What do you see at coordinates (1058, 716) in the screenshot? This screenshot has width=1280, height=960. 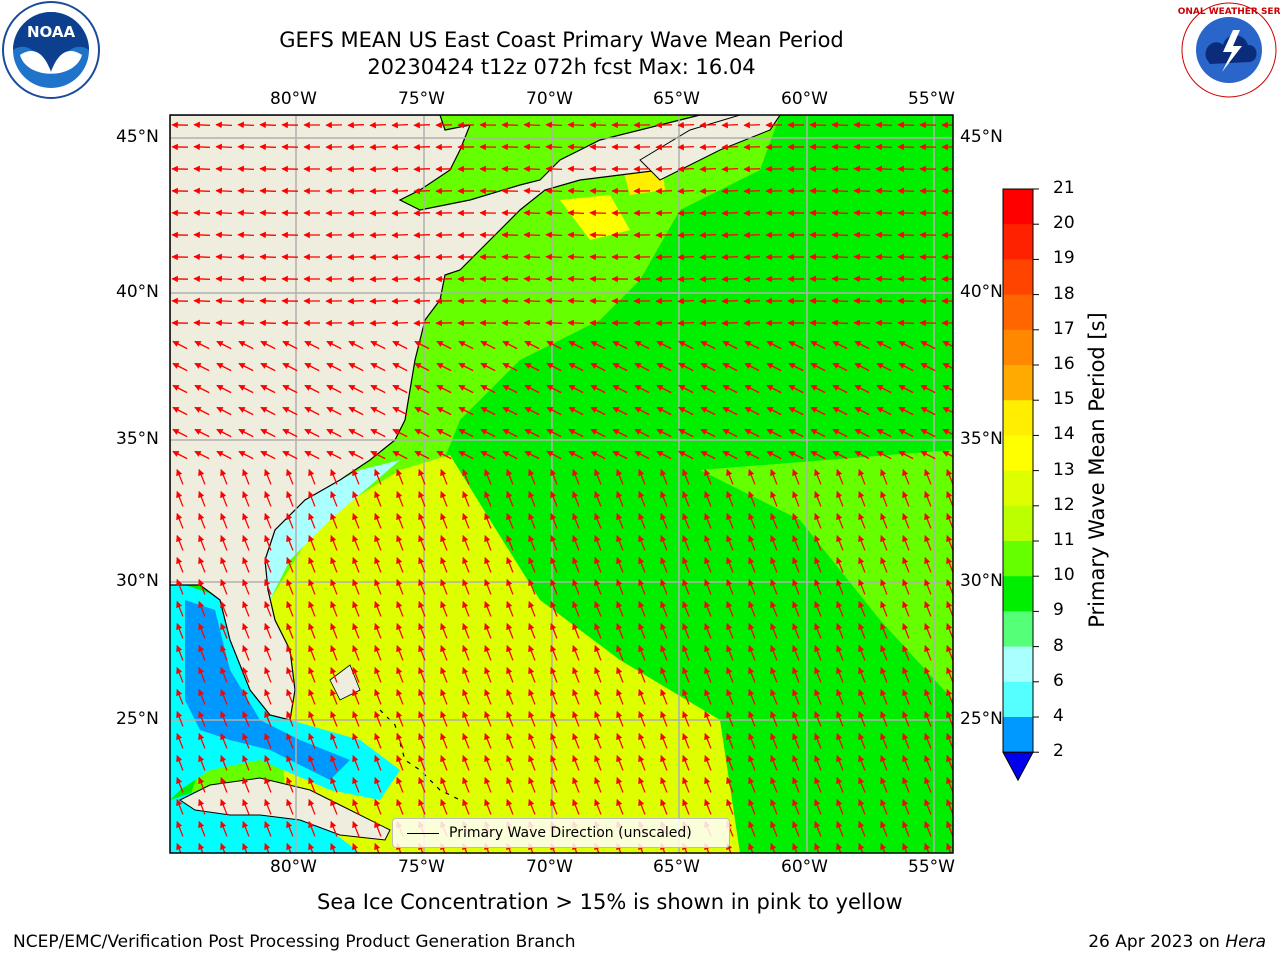 I see `colorbar-tick-label: 4` at bounding box center [1058, 716].